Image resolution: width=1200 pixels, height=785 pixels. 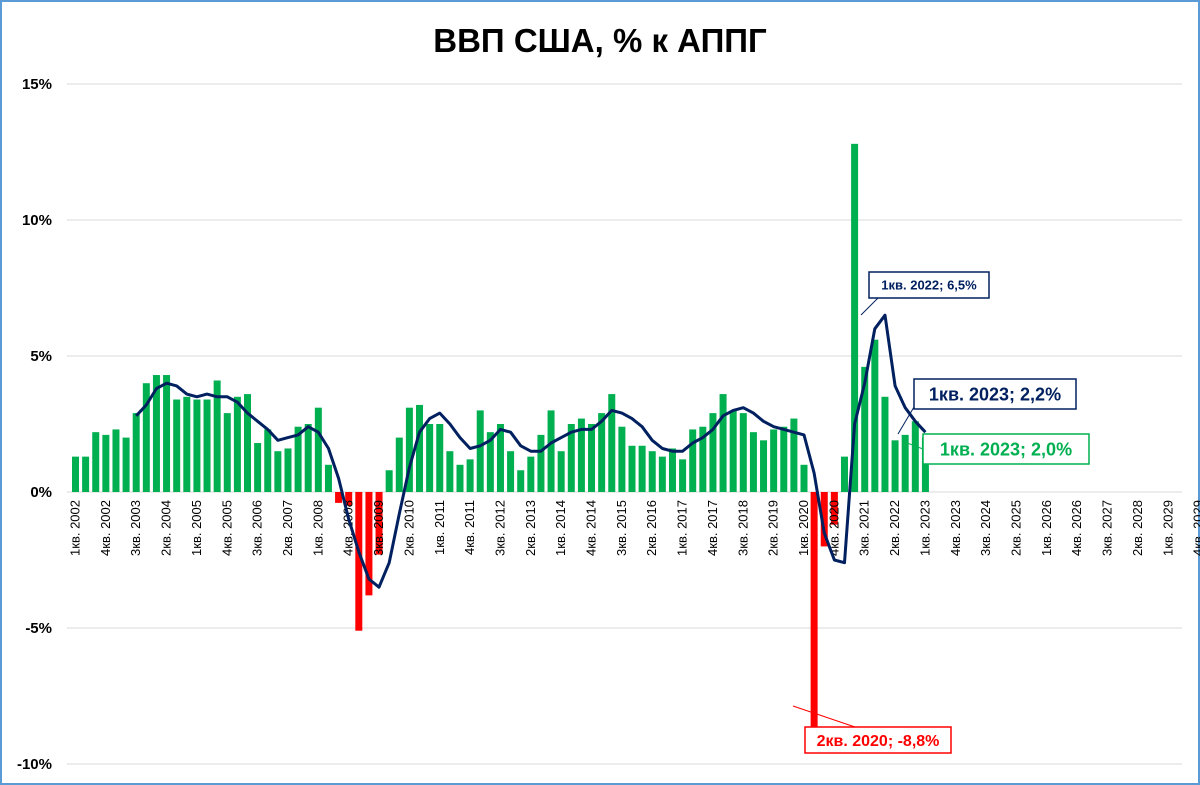 I want to click on annotation-label: 1кв. 2023; 2,2%, so click(x=995, y=394).